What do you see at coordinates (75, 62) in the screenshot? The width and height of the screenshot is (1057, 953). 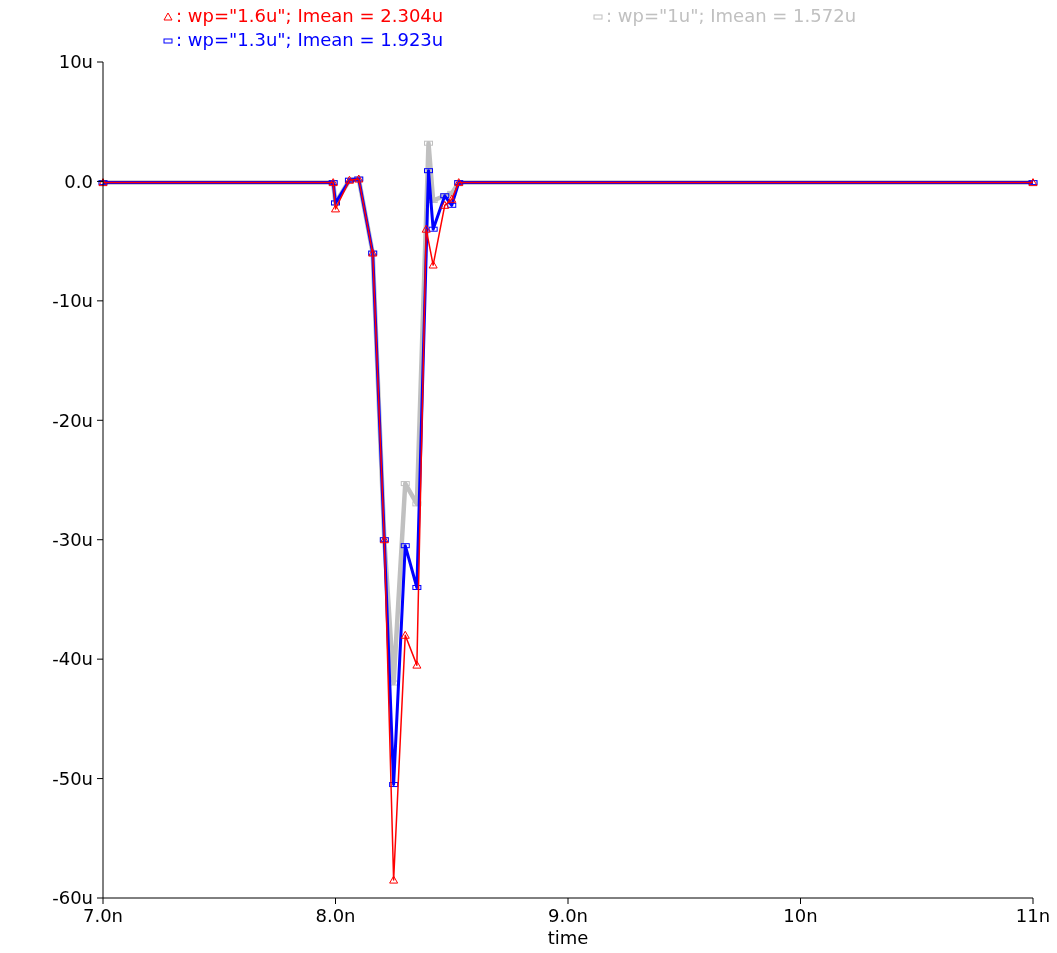 I see `y-tick-label: 10u` at bounding box center [75, 62].